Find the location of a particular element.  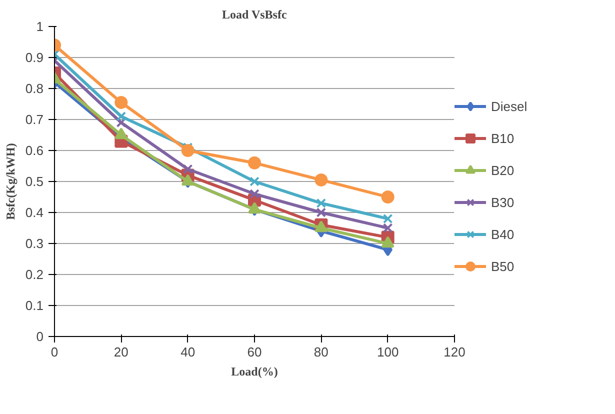

legend-label: B40 is located at coordinates (503, 234).